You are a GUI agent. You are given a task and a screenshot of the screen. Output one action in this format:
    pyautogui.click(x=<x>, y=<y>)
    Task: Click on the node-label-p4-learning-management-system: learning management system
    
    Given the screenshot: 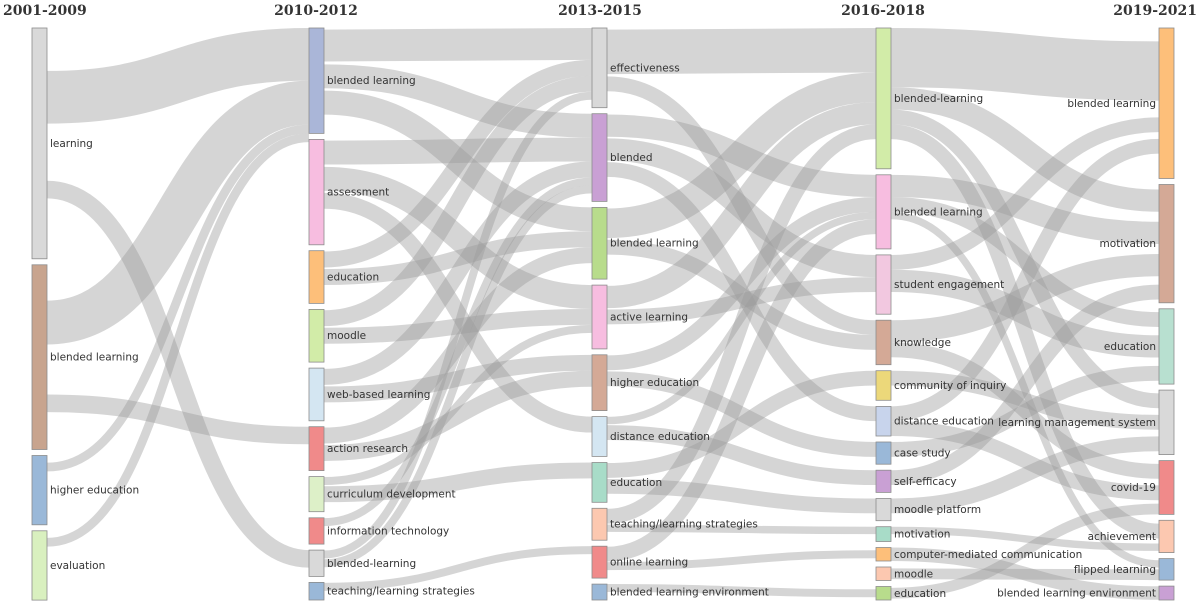 What is the action you would take?
    pyautogui.click(x=1077, y=423)
    